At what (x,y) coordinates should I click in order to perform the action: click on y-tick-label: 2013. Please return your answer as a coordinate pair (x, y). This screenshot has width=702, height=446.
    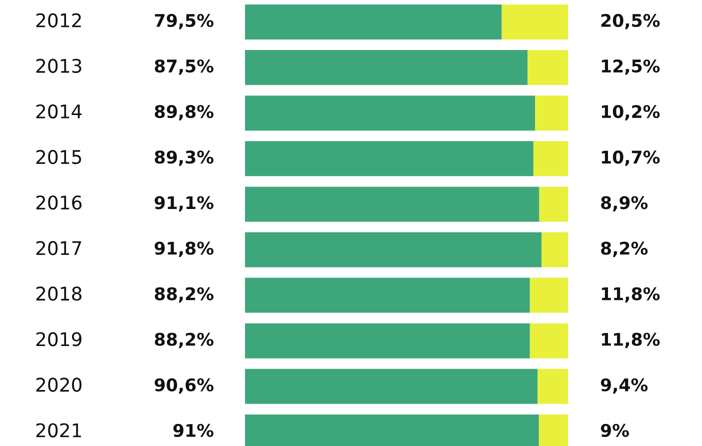
    Looking at the image, I should click on (59, 65).